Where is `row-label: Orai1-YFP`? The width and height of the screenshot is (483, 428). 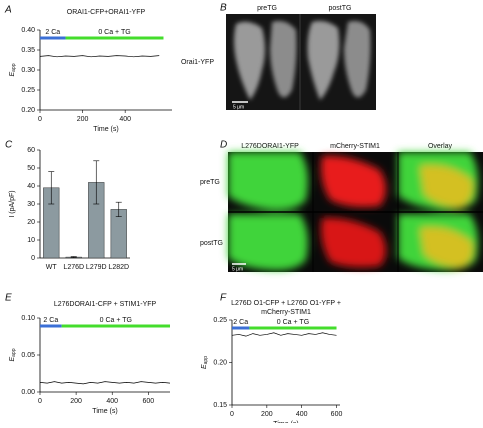 row-label: Orai1-YFP is located at coordinates (197, 62).